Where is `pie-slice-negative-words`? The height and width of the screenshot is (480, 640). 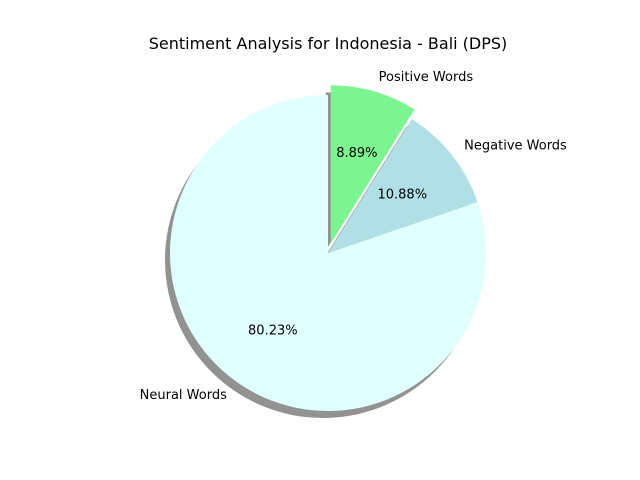
pie-slice-negative-words is located at coordinates (403, 186).